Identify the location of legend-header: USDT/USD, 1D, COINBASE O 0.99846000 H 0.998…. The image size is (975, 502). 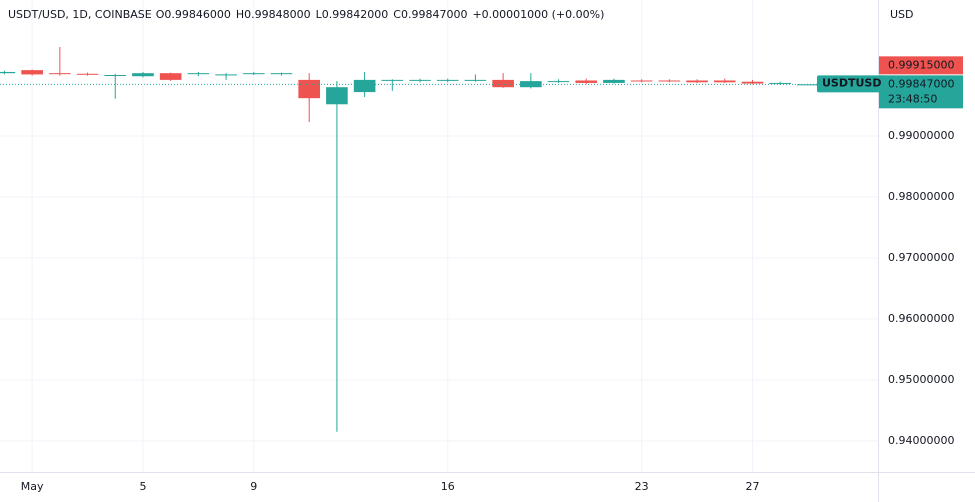
(306, 14).